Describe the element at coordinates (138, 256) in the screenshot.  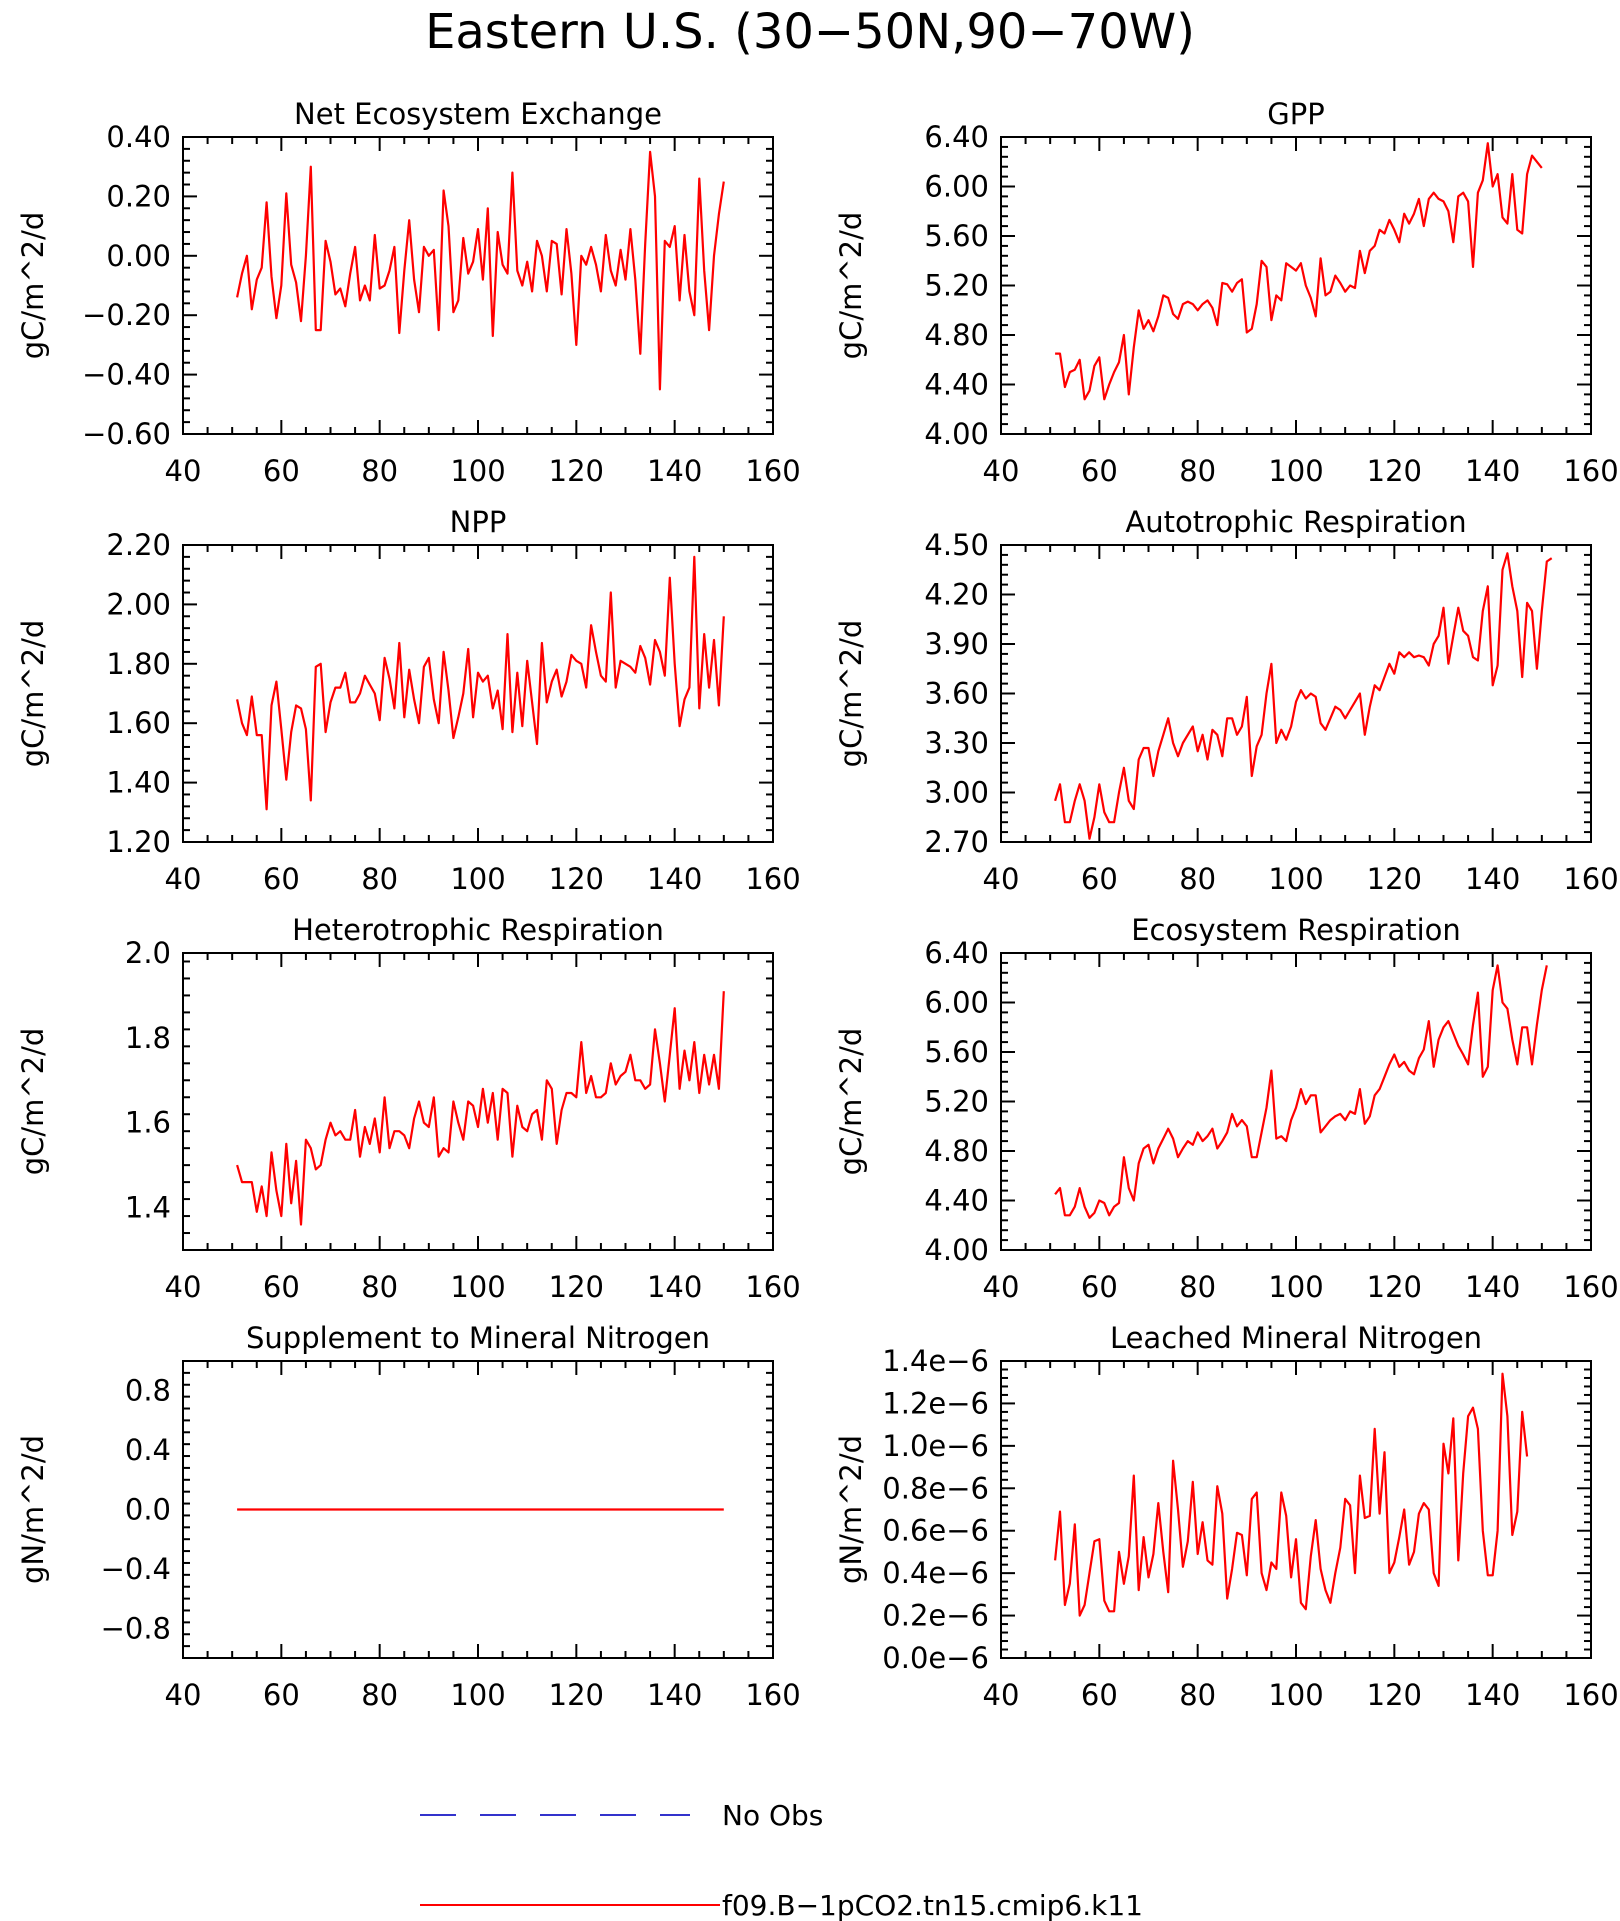
I see `y-tick-label: 0.00` at that location.